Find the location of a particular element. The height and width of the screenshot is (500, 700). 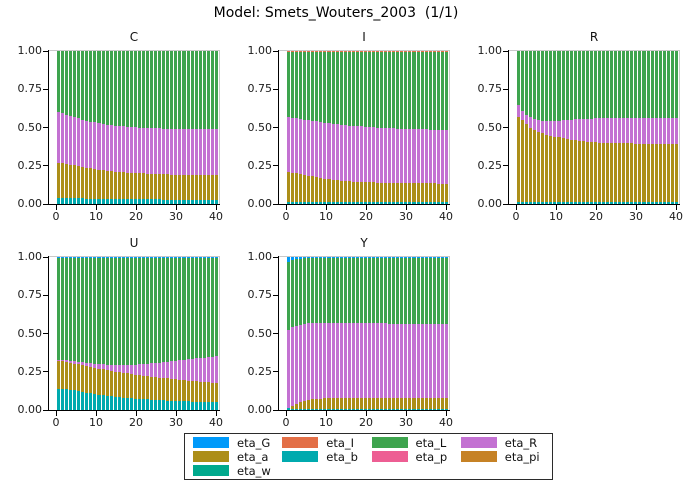

legend-swatch-eta_pi is located at coordinates (478, 456).